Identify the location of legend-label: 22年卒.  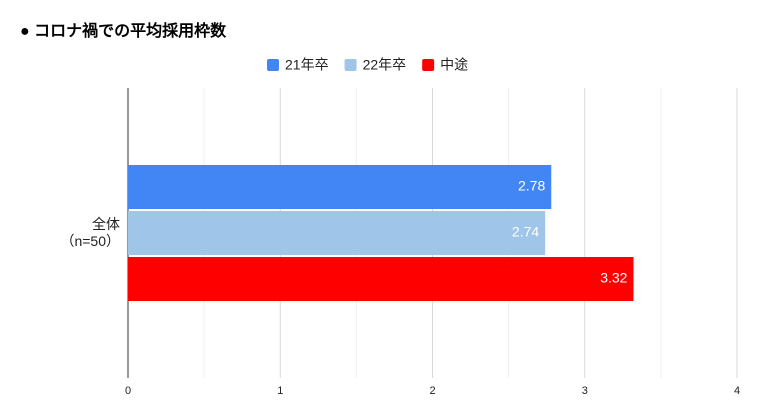
(385, 65).